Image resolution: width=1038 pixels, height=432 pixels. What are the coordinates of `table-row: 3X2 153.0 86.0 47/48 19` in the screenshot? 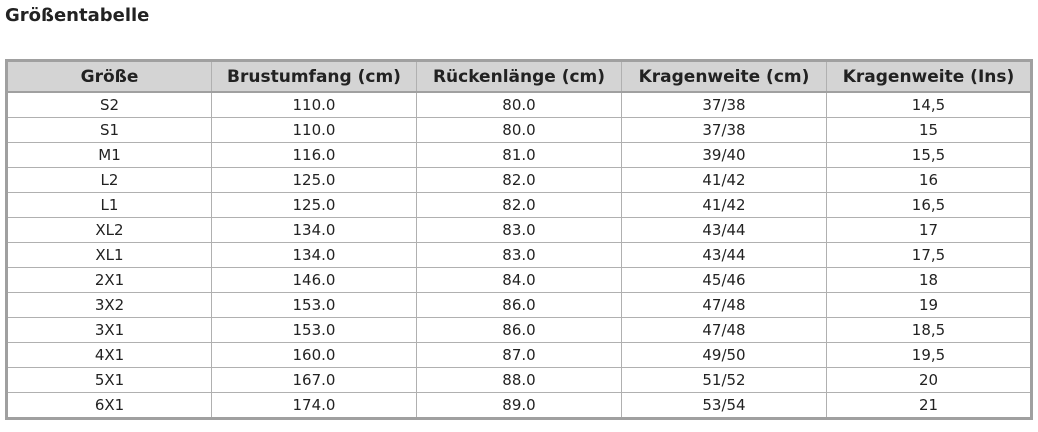 It's located at (519, 305).